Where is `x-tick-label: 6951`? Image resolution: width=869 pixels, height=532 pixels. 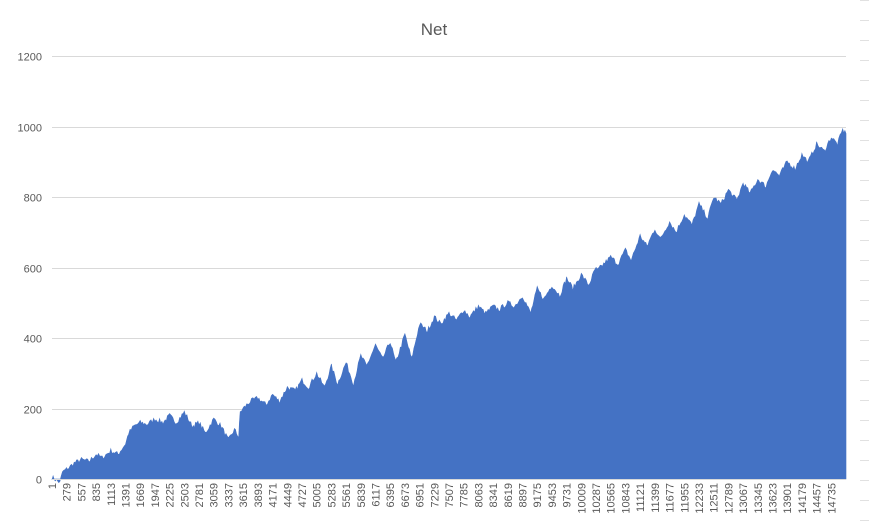
x-tick-label: 6951 is located at coordinates (421, 495).